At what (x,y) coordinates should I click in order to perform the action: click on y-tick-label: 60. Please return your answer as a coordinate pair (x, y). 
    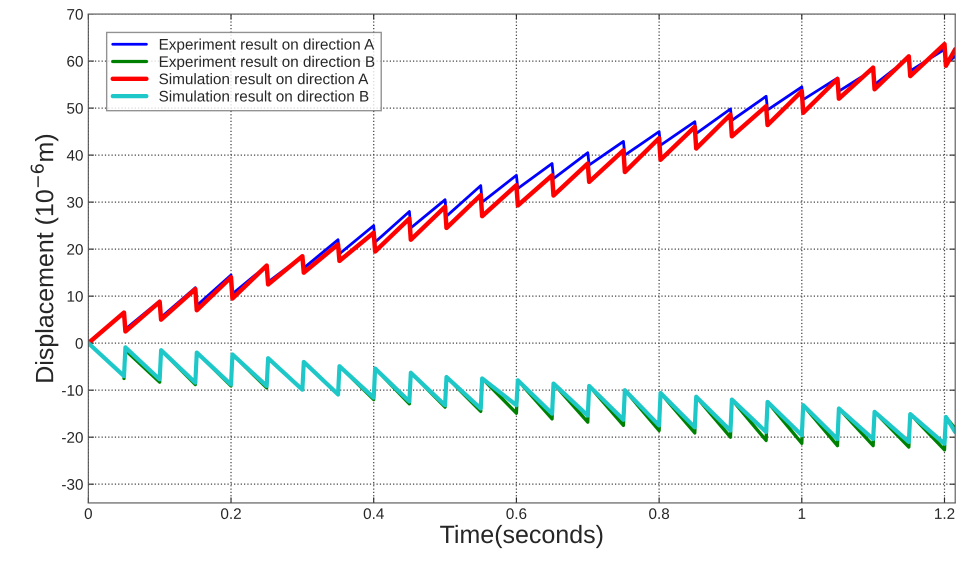
    Looking at the image, I should click on (75, 61).